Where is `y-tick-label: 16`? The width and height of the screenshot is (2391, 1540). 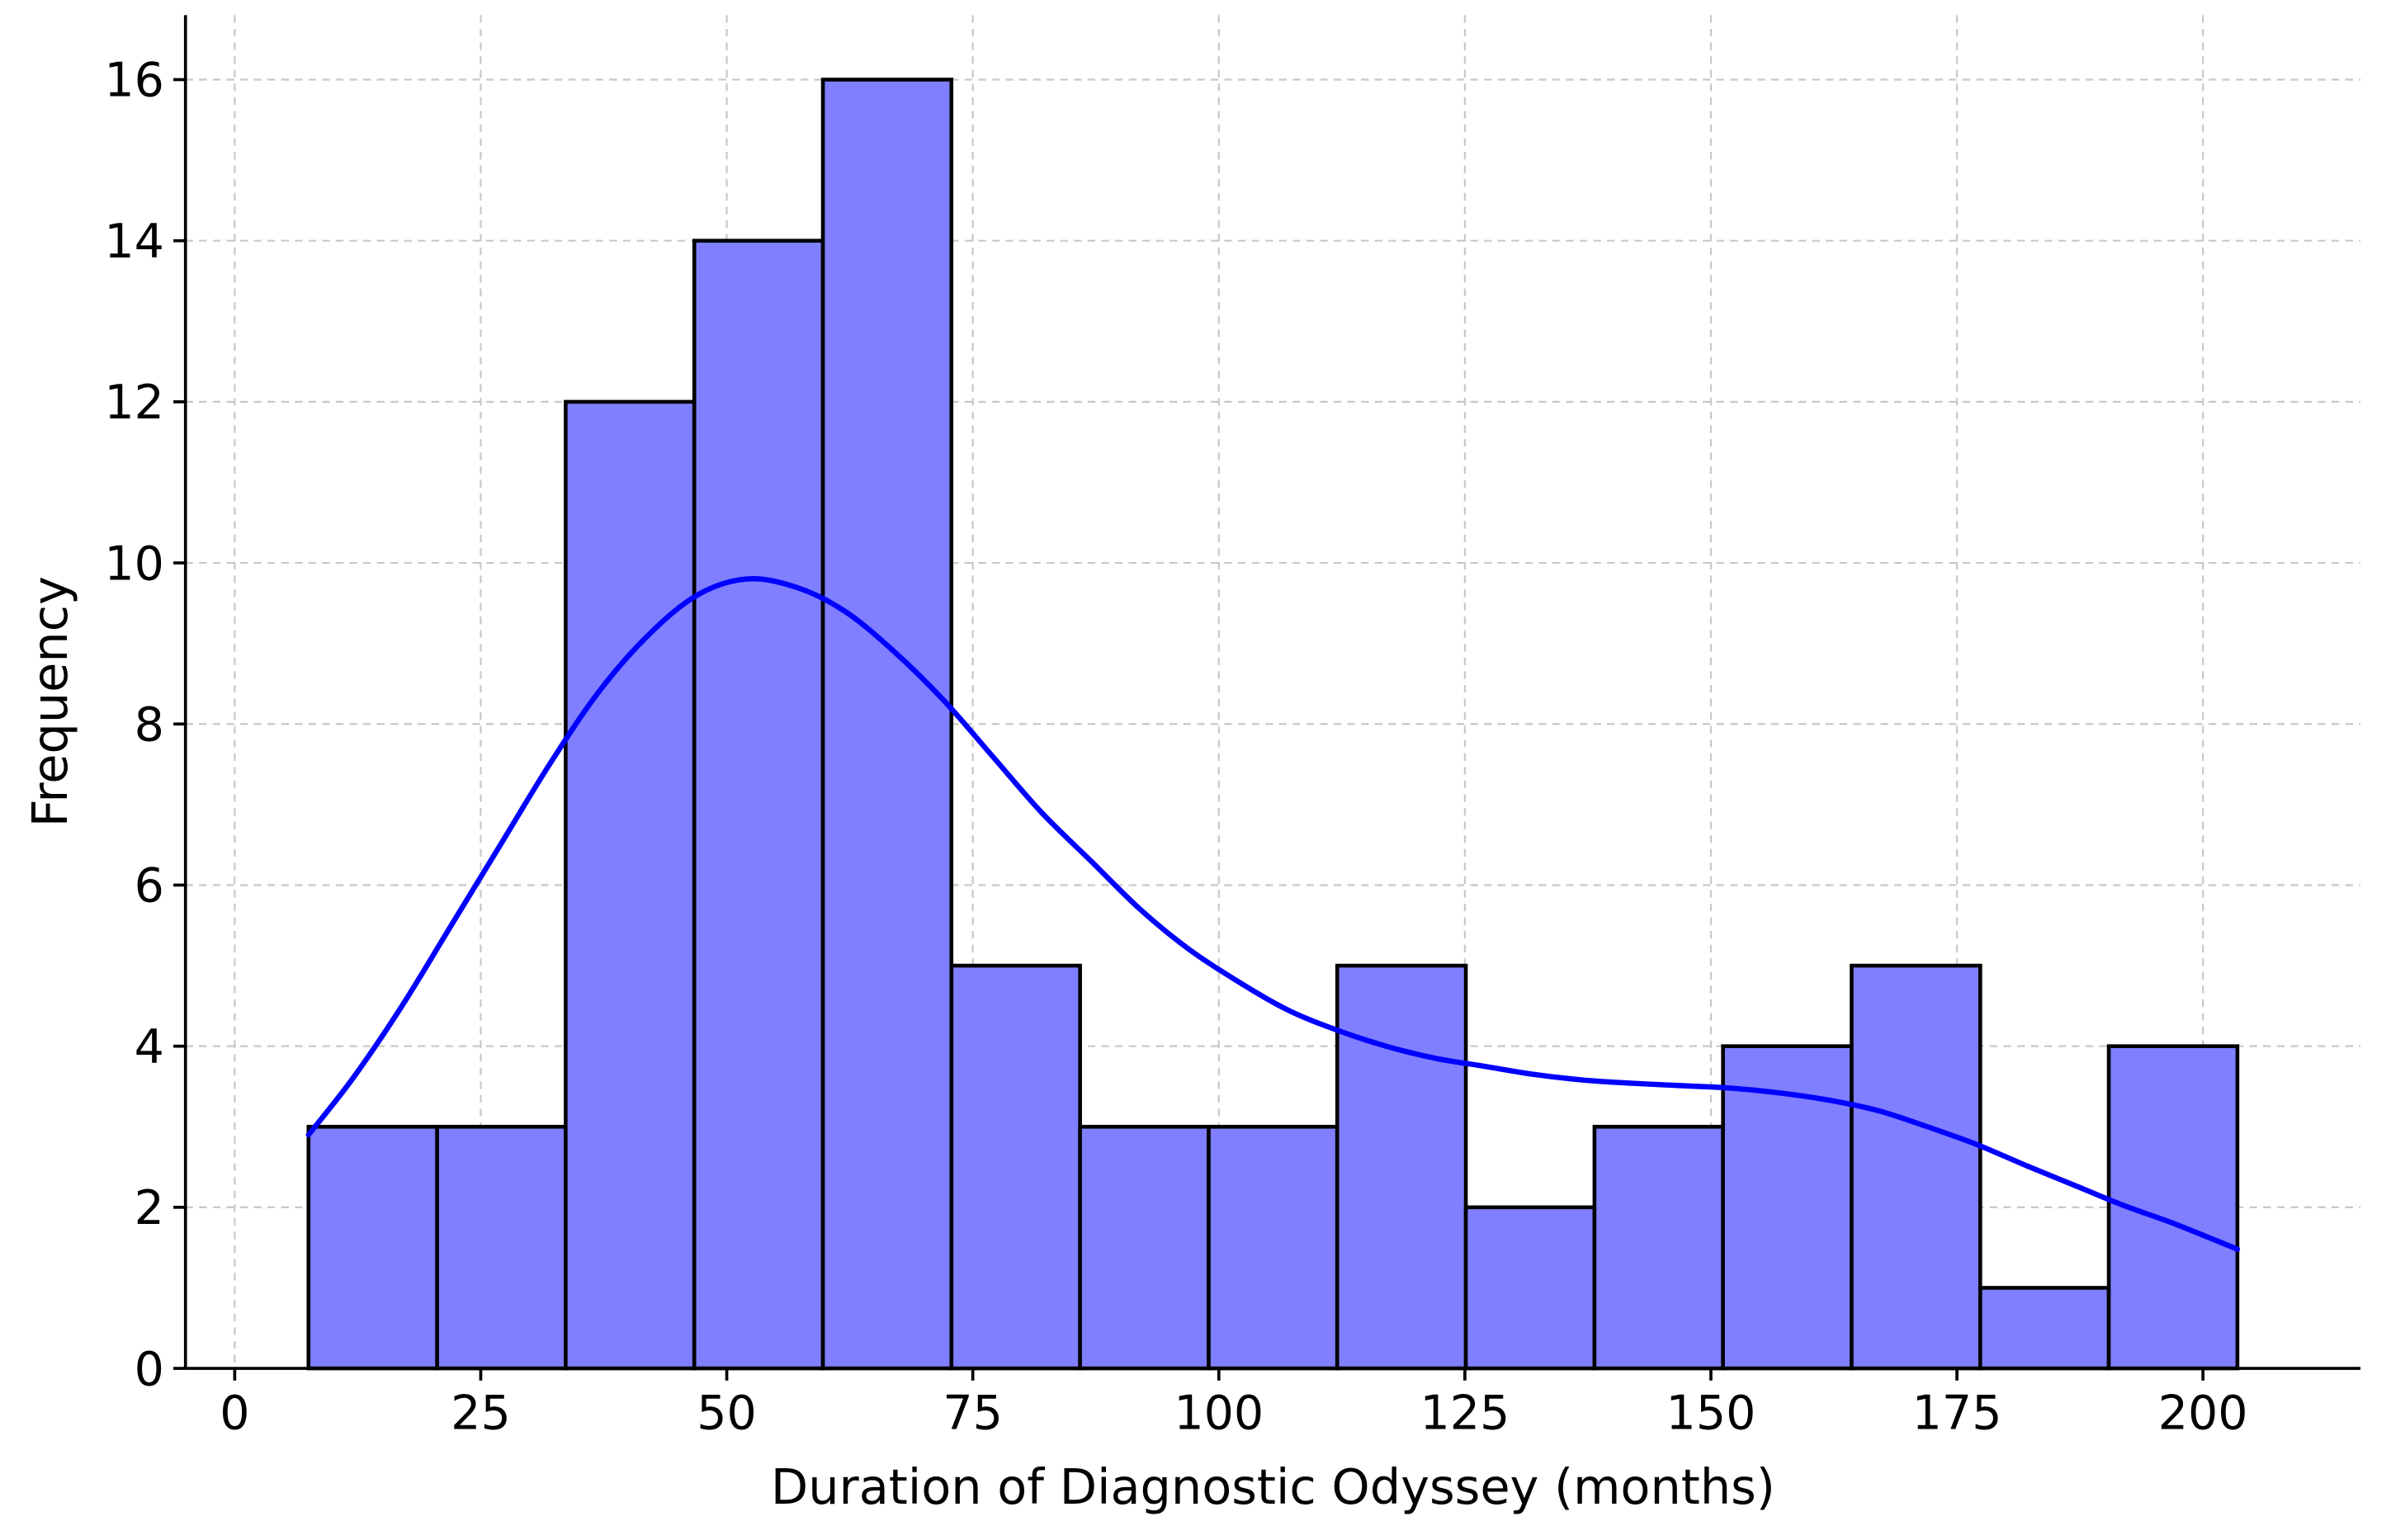 y-tick-label: 16 is located at coordinates (134, 81).